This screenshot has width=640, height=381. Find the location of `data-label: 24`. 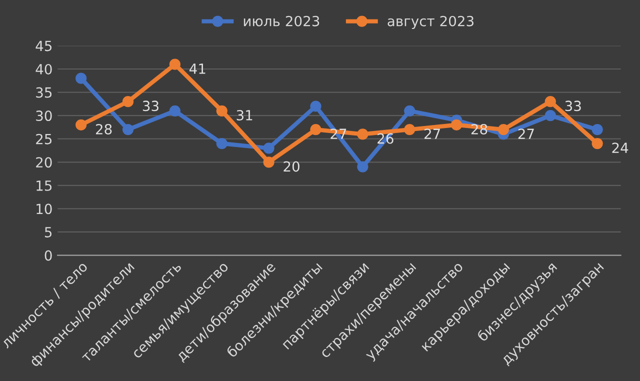

data-label: 24 is located at coordinates (620, 147).